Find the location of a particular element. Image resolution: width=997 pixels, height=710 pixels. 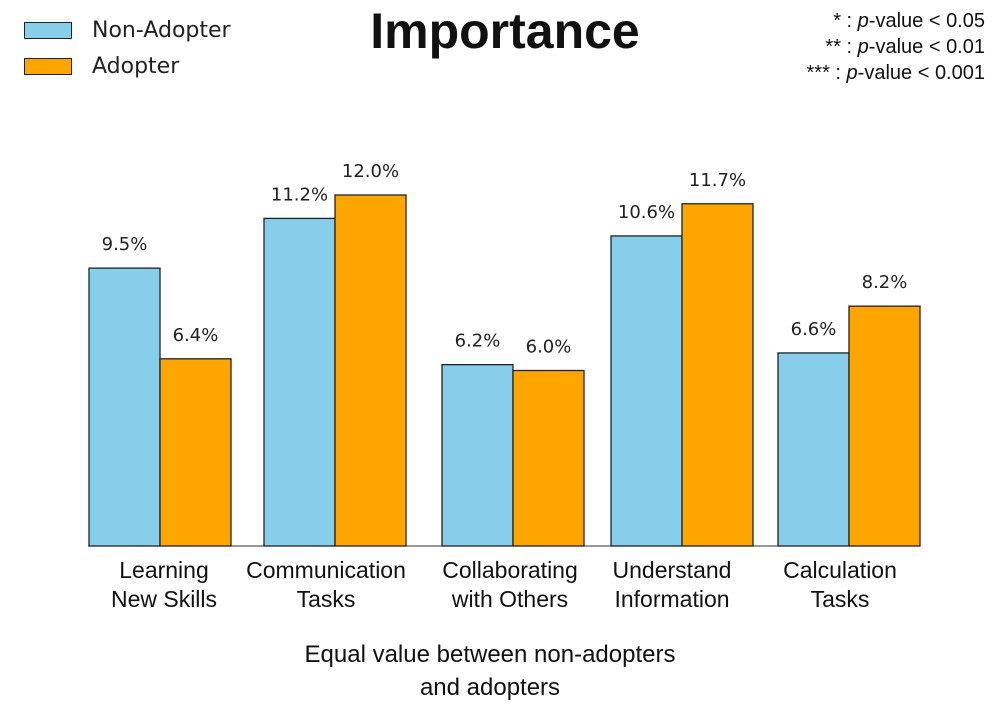

legend-swatch-adopter is located at coordinates (48, 66).